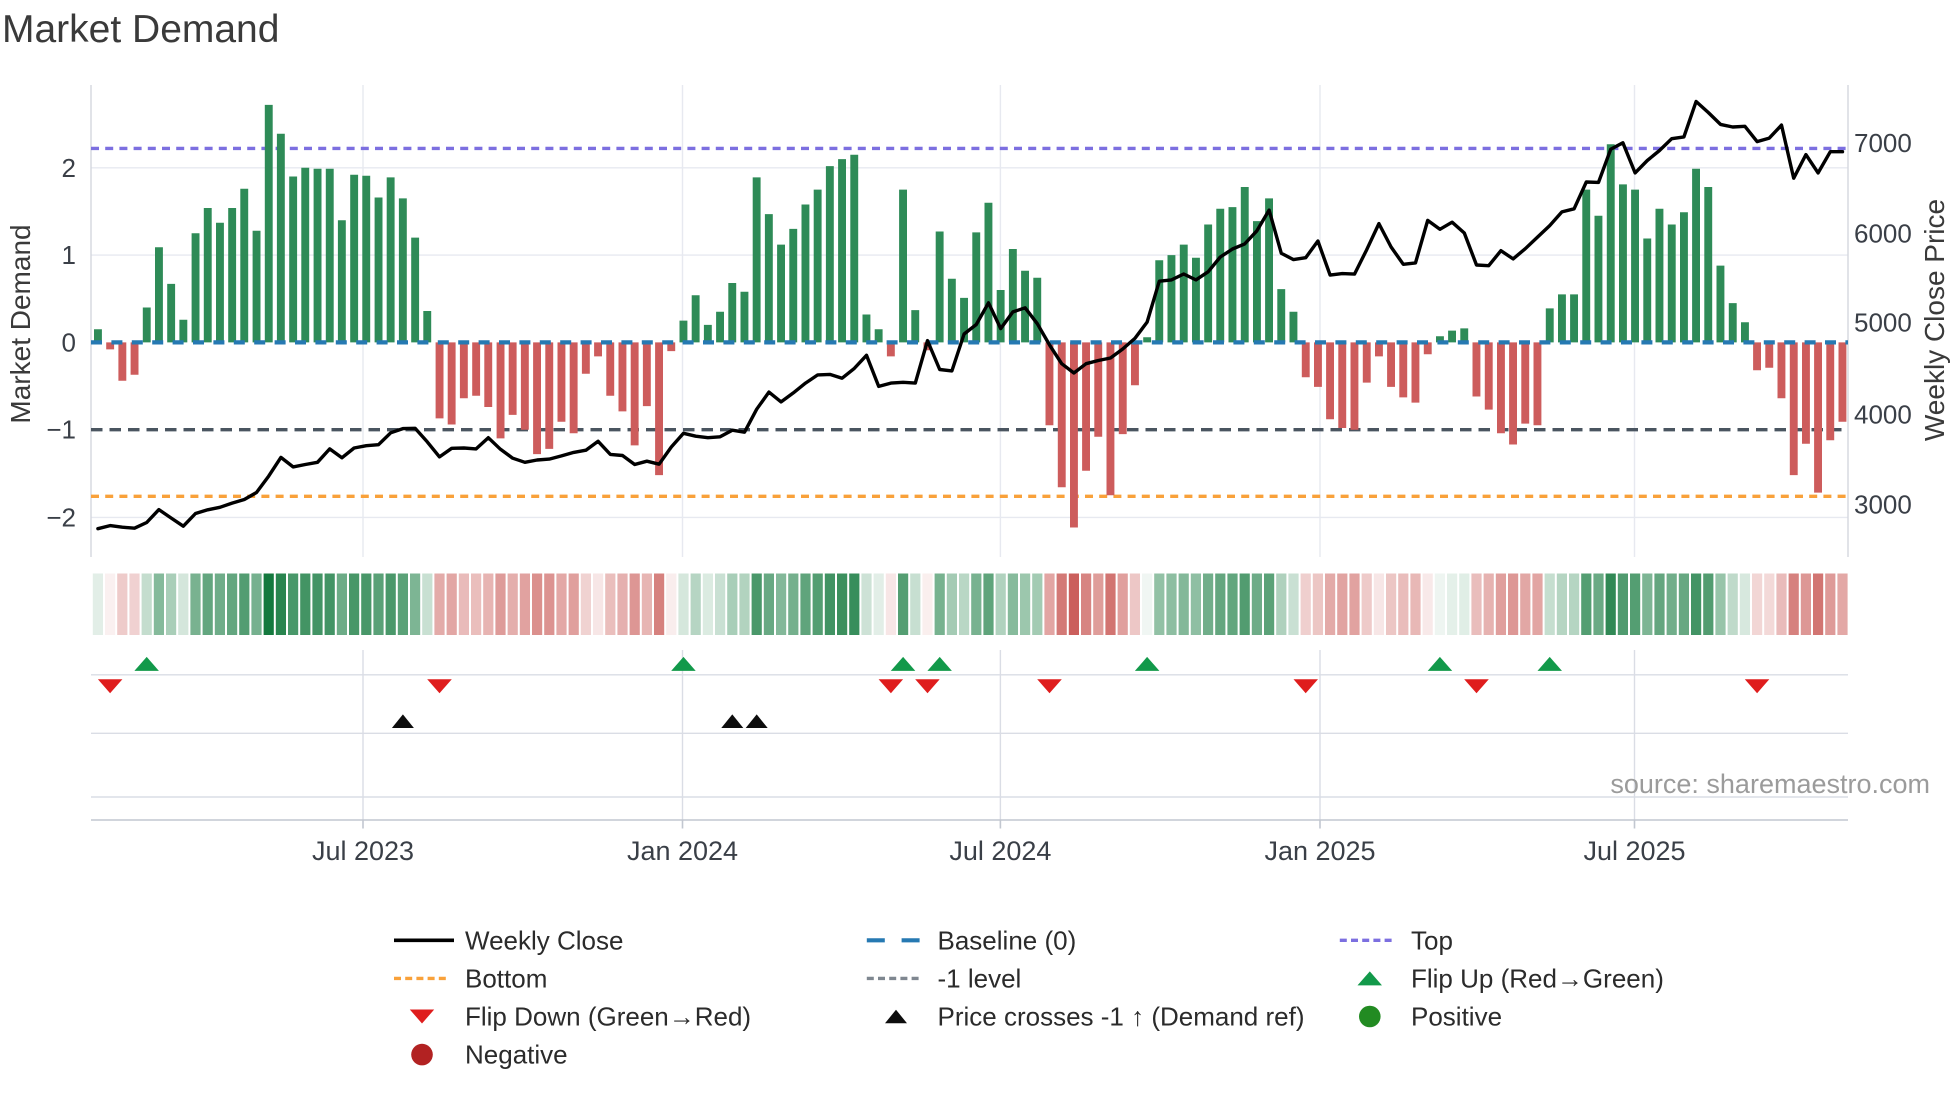  I want to click on svg-text: 1, so click(69, 255).